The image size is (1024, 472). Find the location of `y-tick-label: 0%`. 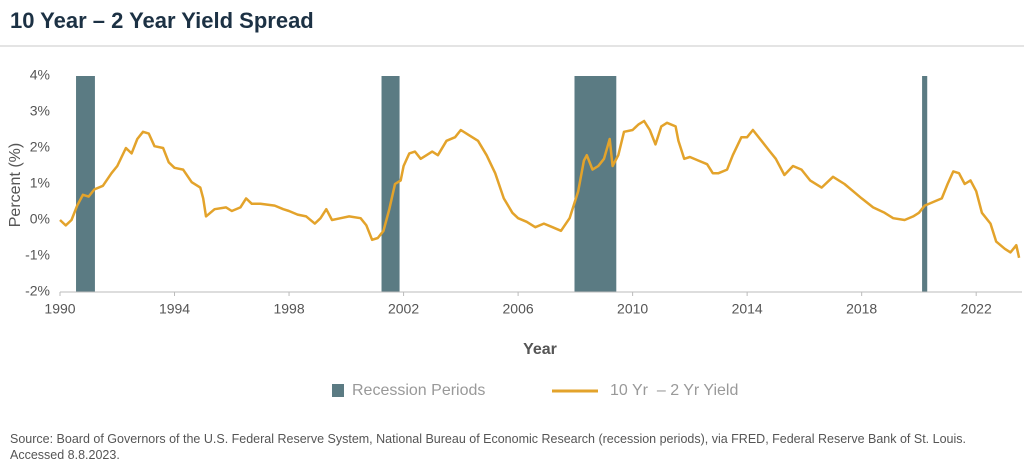

y-tick-label: 0% is located at coordinates (40, 219).